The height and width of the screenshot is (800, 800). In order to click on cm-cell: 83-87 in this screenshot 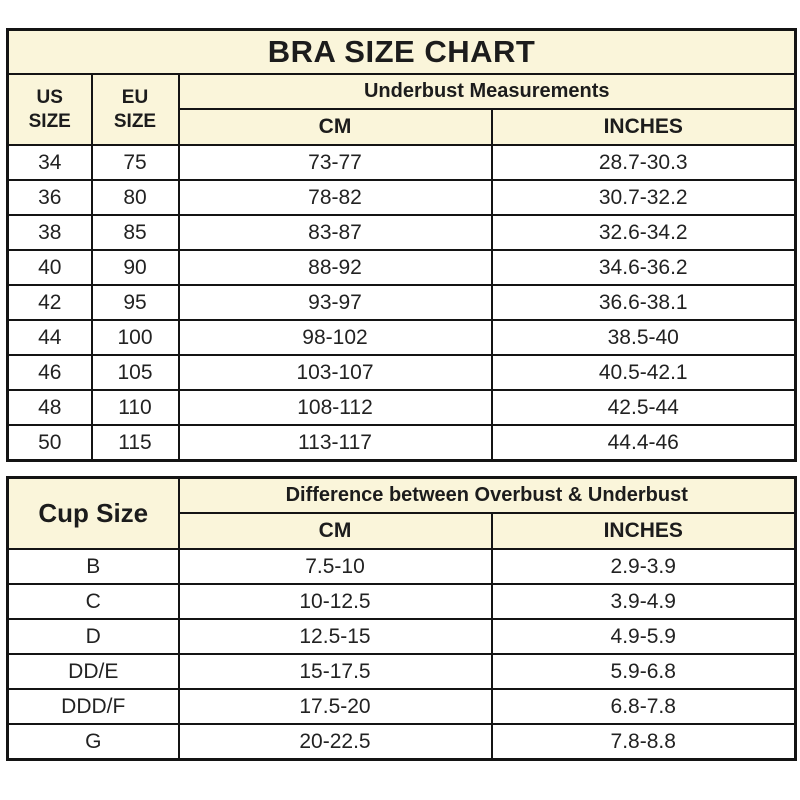, I will do `click(335, 232)`.